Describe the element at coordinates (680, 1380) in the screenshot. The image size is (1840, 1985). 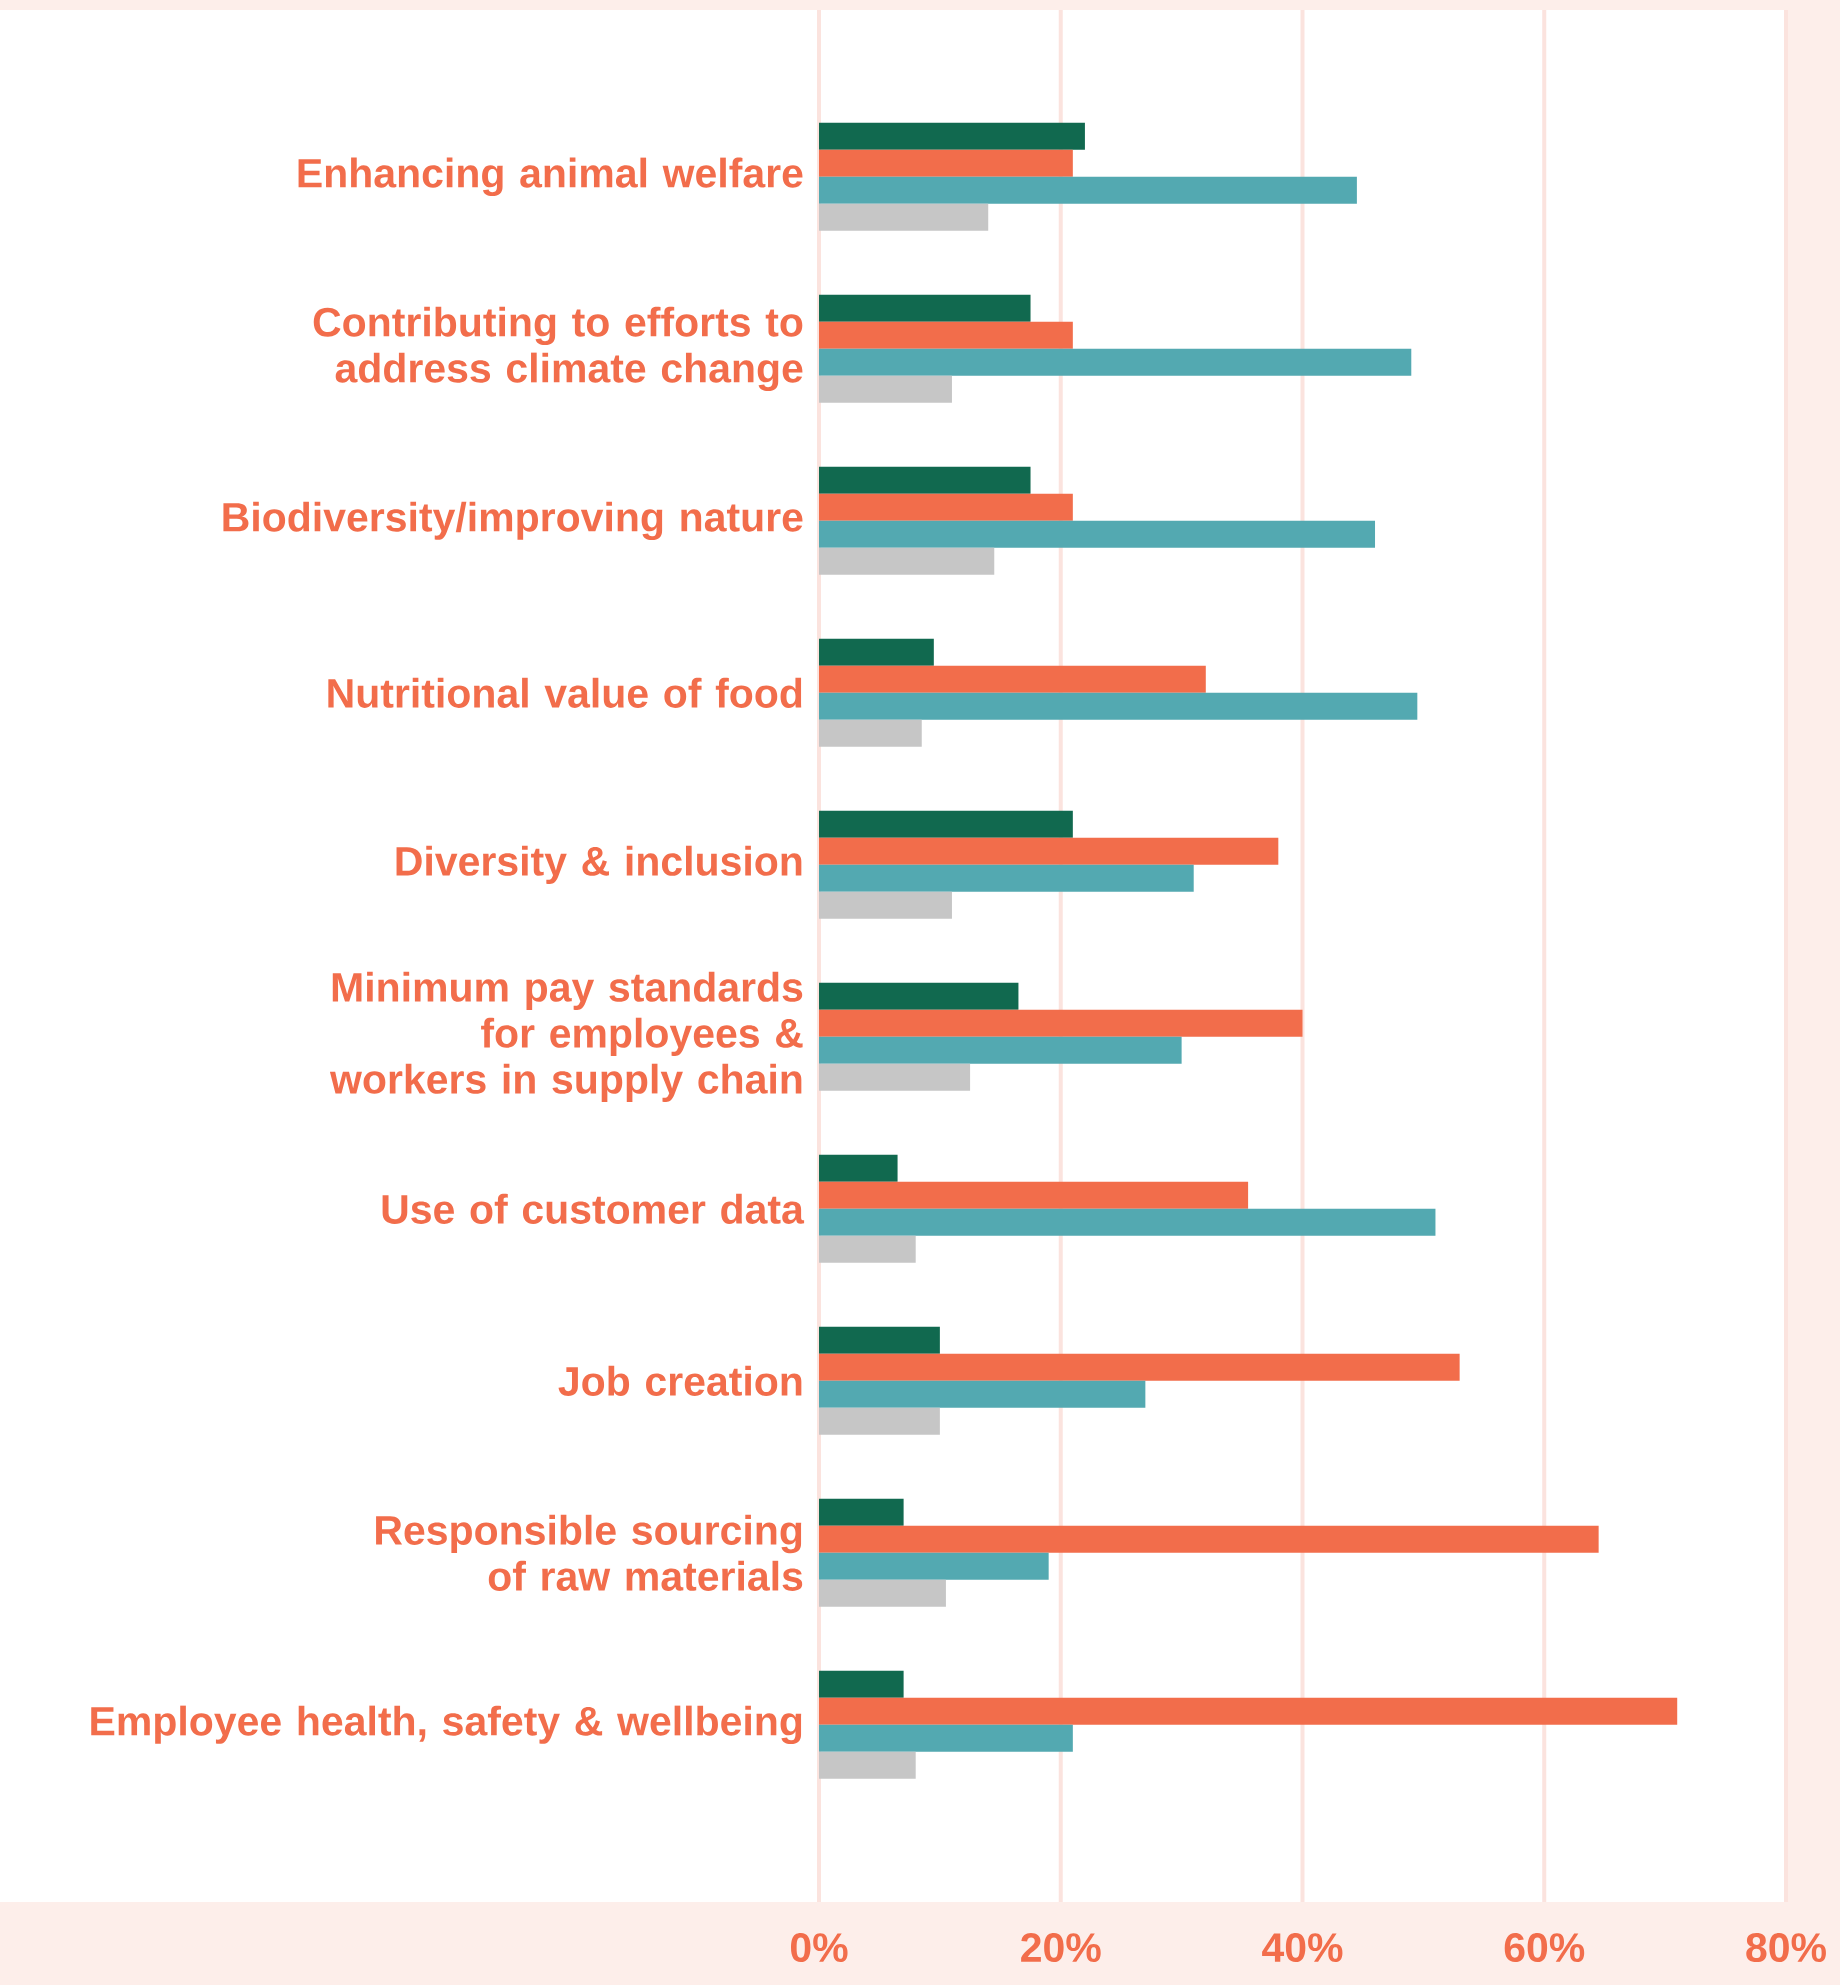
I see `y-tick-label: Job creation` at that location.